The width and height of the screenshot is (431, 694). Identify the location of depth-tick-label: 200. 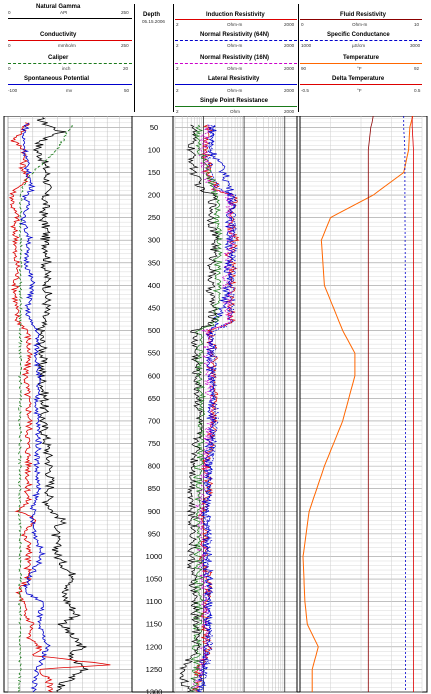
(154, 195).